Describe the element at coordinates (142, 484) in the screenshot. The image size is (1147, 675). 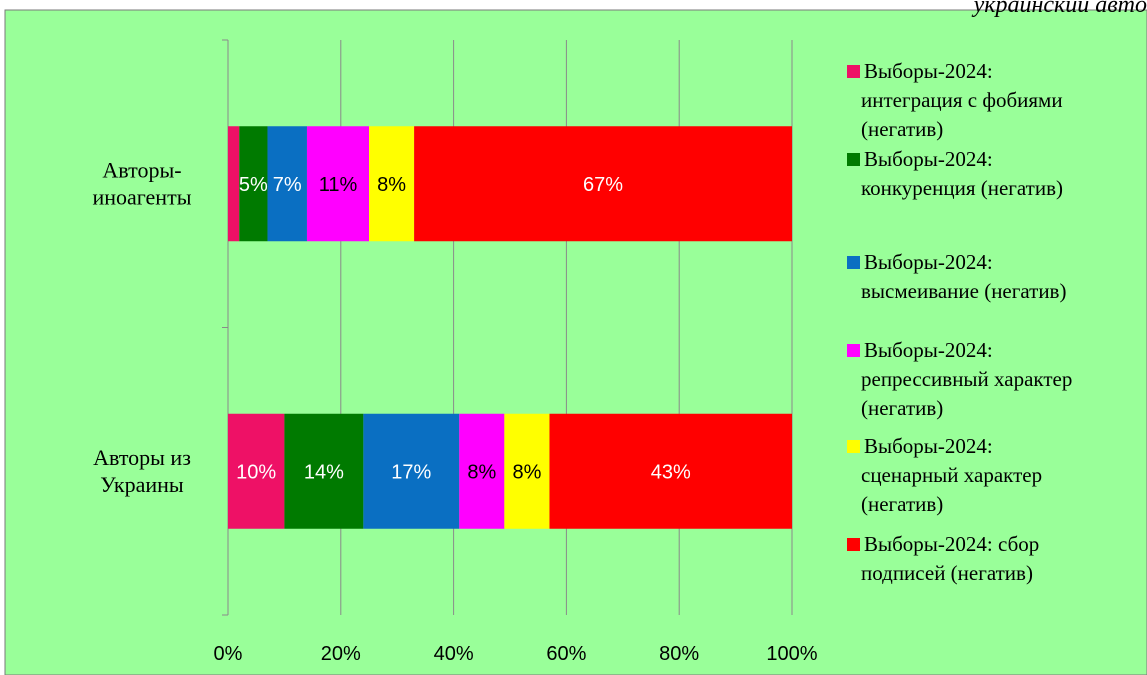
I see `category-label: Украины` at that location.